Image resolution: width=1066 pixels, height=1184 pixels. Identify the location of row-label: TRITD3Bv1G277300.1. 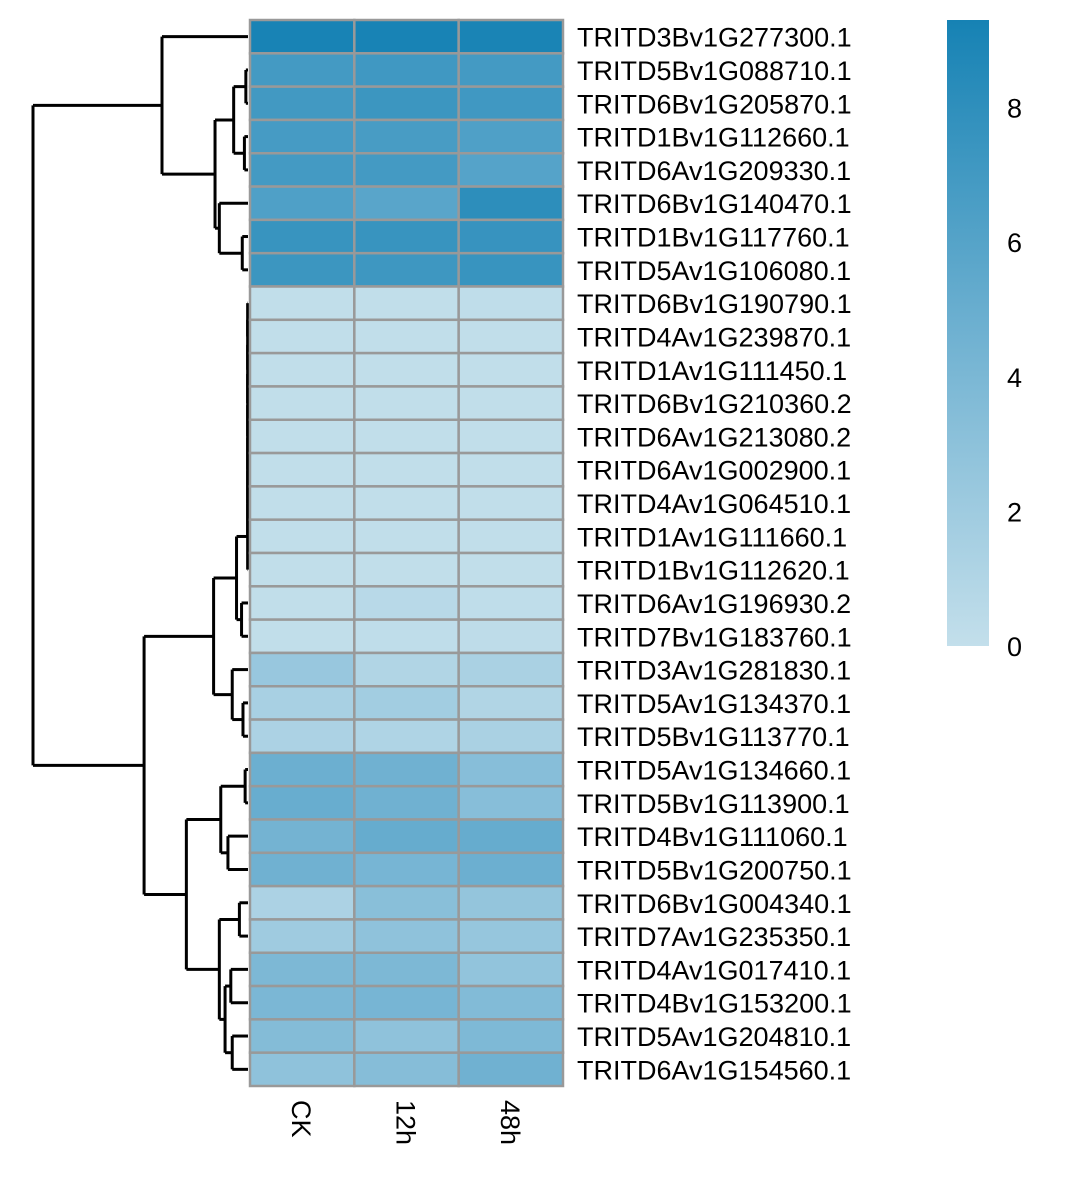
(714, 38).